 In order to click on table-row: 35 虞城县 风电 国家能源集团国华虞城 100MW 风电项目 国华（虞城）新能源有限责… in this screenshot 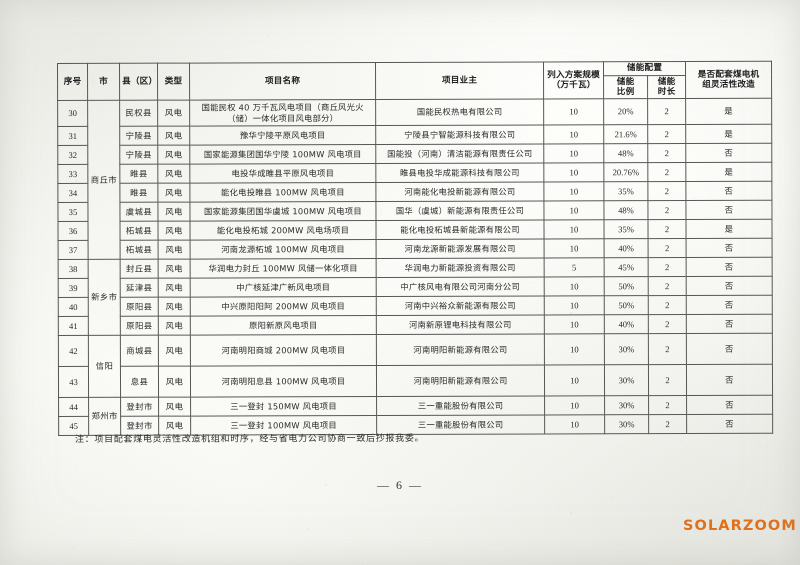, I will do `click(414, 211)`.